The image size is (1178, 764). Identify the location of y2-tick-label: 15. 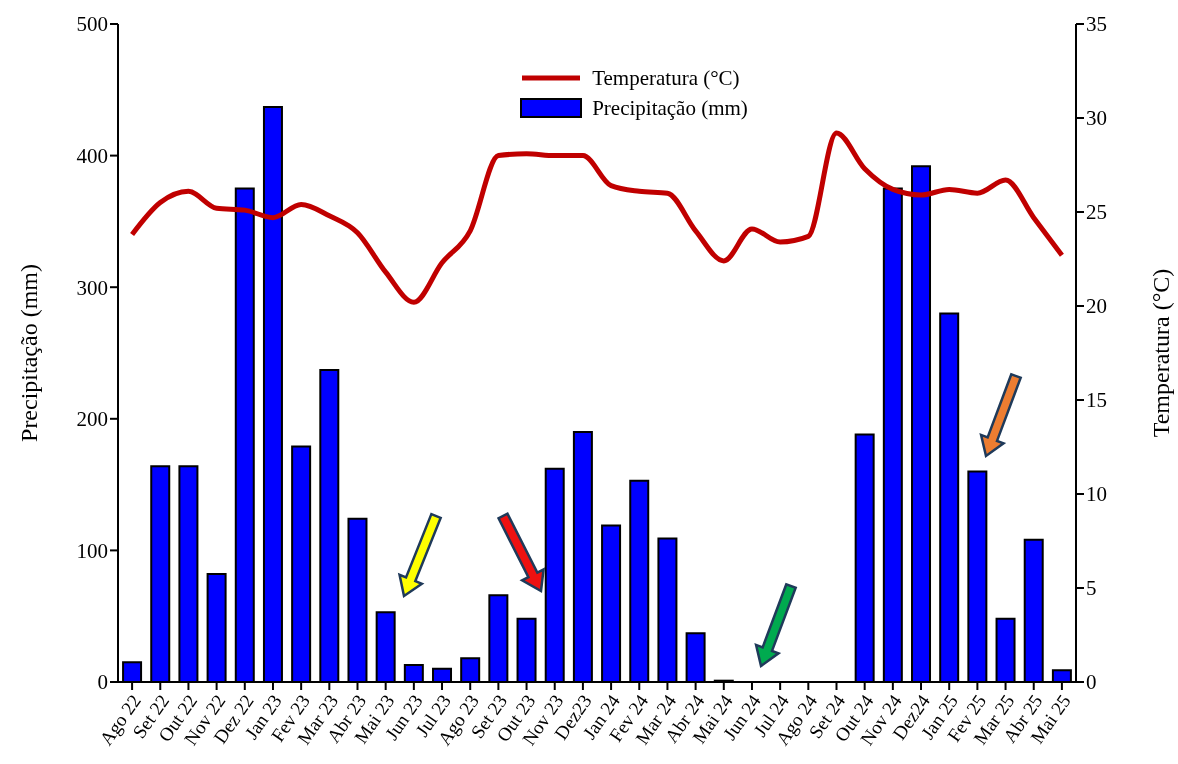
(1096, 400).